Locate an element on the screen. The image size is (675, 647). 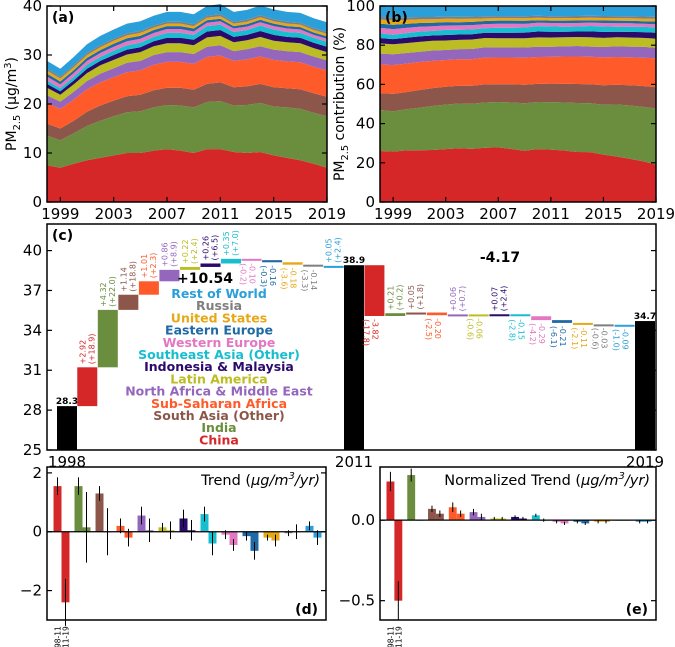
step-delta-label: +4.32 is located at coordinates (103, 294).